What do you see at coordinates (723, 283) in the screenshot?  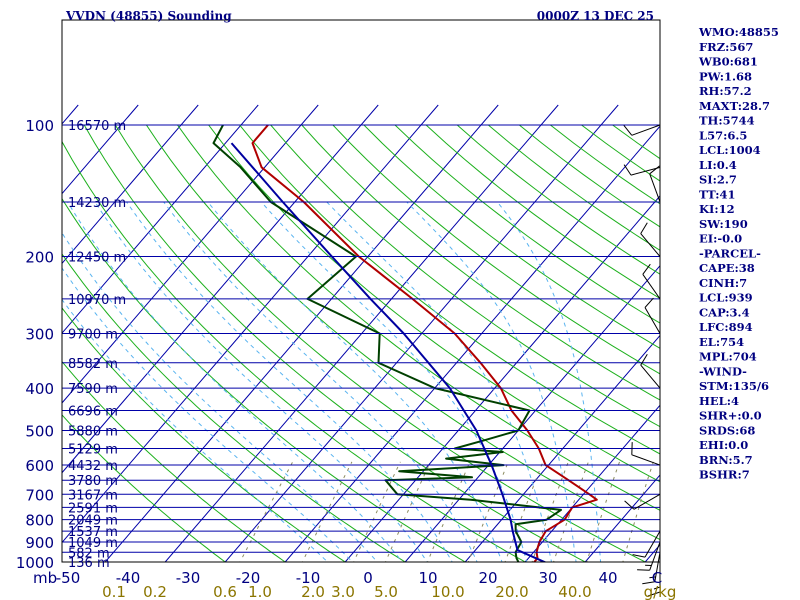 I see `index-line: CINH:7` at bounding box center [723, 283].